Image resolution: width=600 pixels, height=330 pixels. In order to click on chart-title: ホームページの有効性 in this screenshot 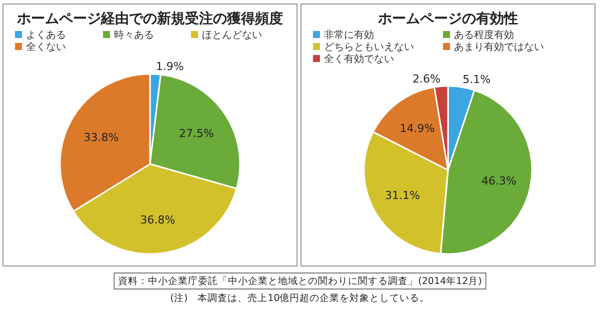, I will do `click(447, 19)`.